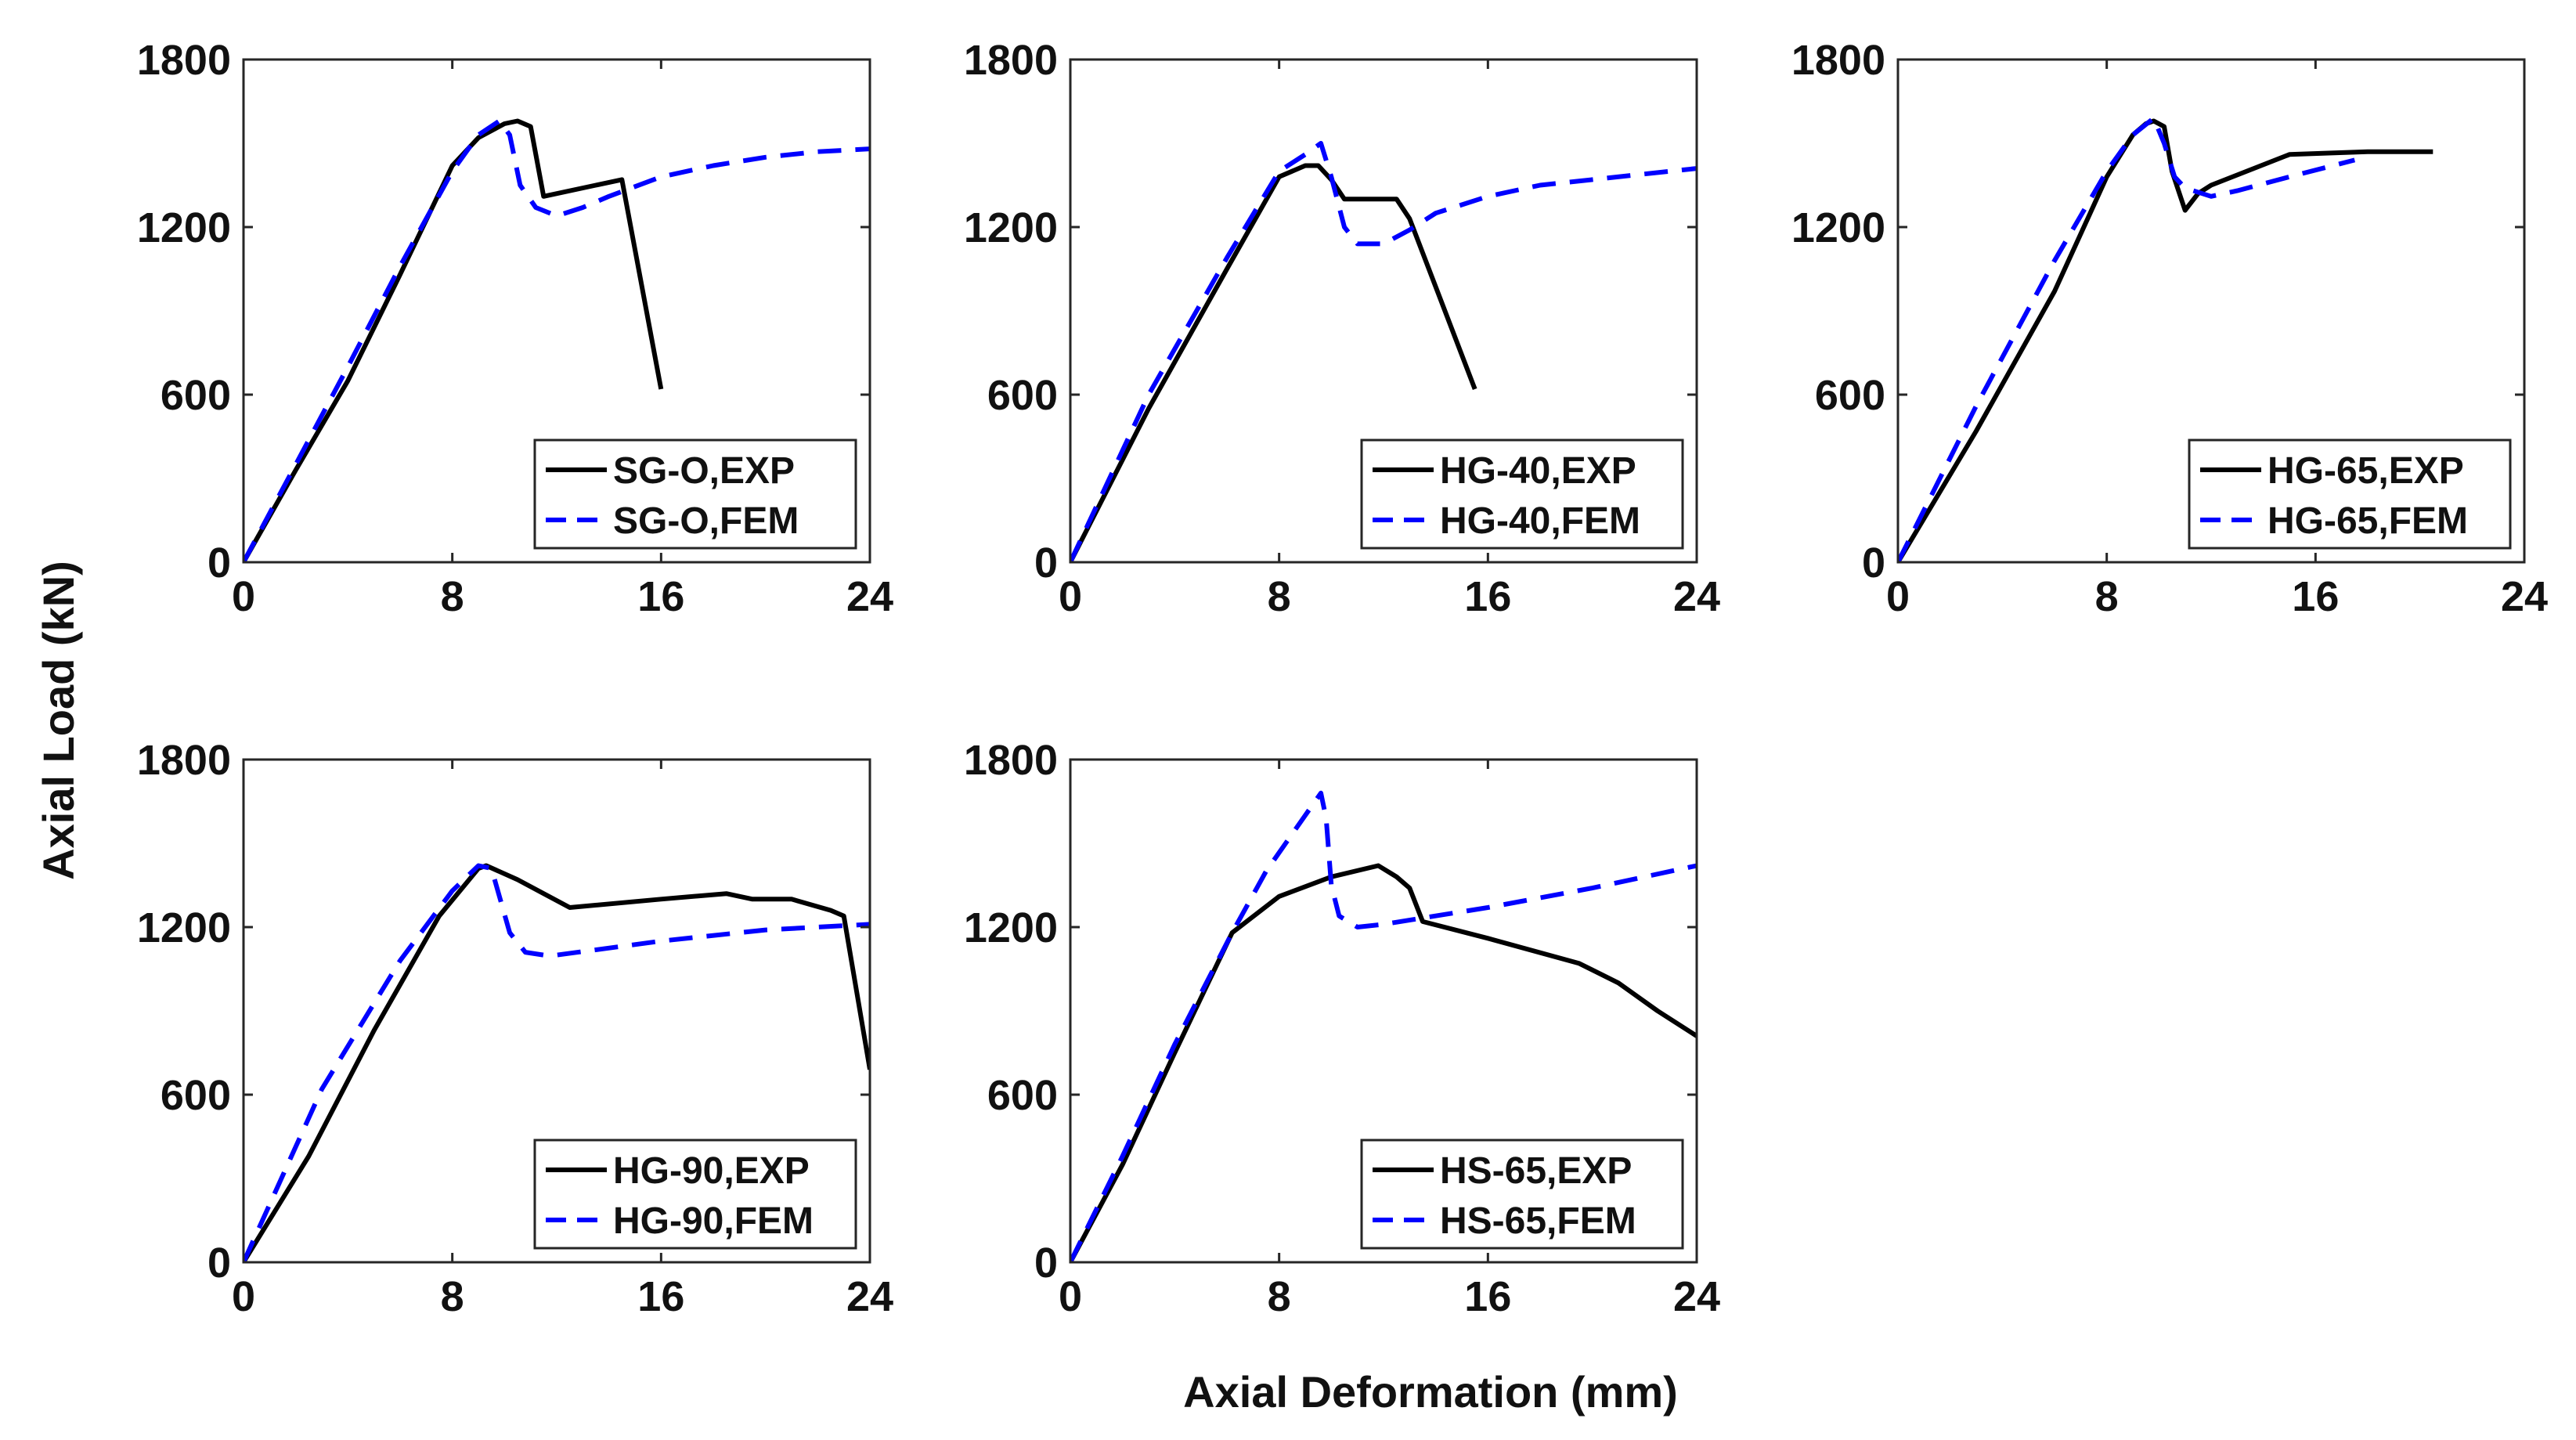  I want to click on legend-label-fem: SG-O,FEM, so click(706, 521).